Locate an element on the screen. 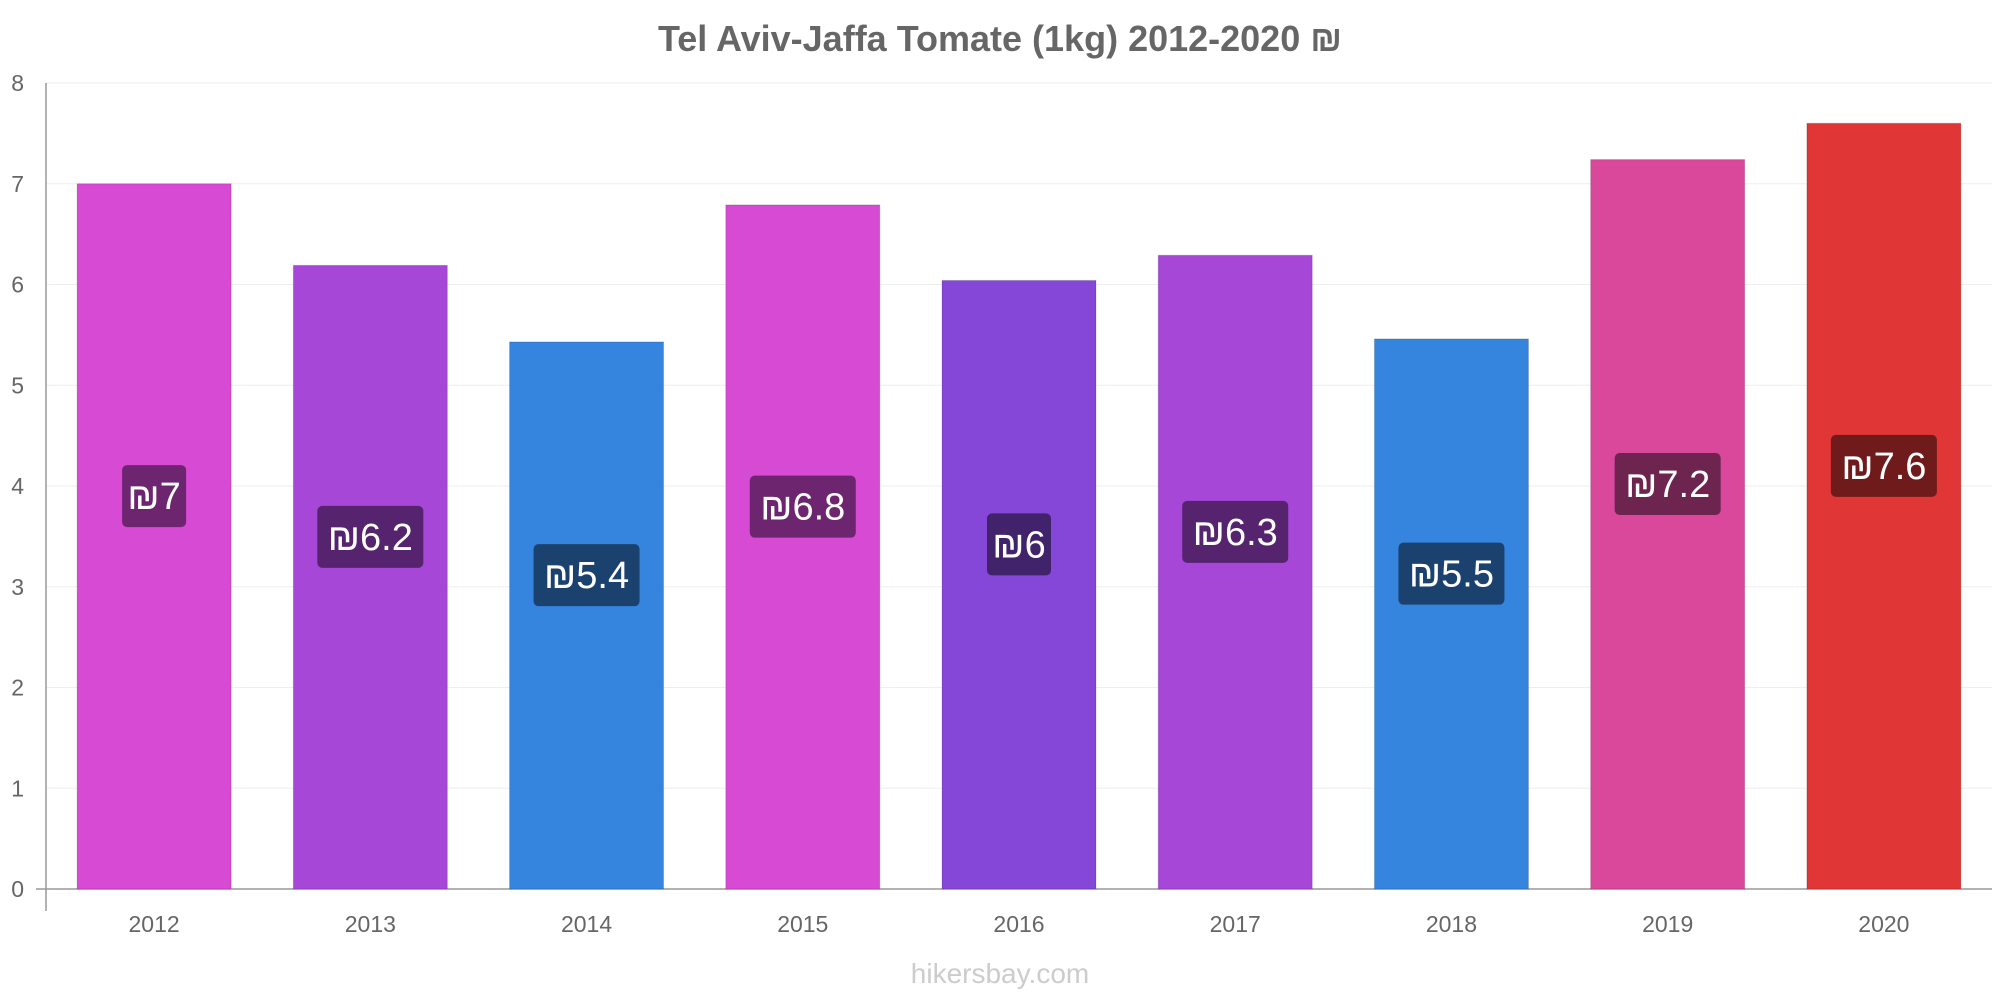  x-tick-label: 2016 is located at coordinates (1018, 924).